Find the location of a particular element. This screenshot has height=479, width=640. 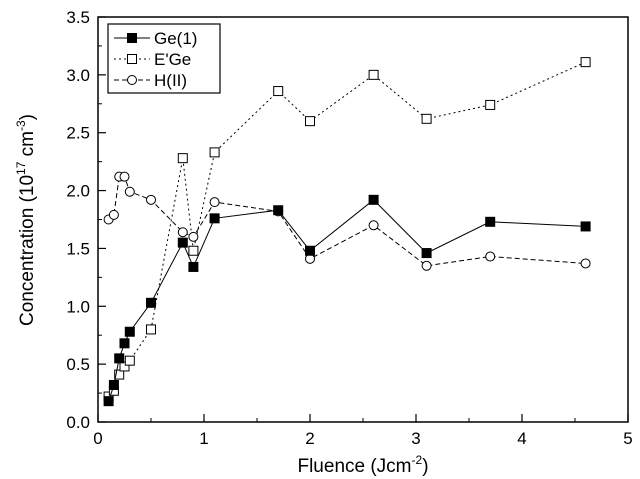

legend: Ge(1) E'Ge H(II) is located at coordinates (164, 58).